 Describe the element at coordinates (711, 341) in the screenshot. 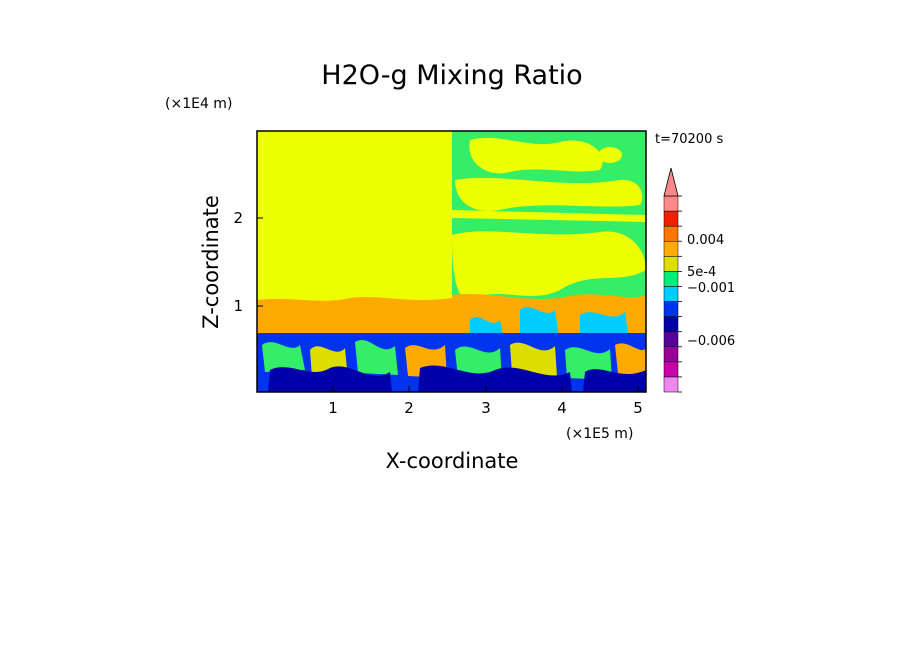

I see `colorbar-label: −0.006` at that location.